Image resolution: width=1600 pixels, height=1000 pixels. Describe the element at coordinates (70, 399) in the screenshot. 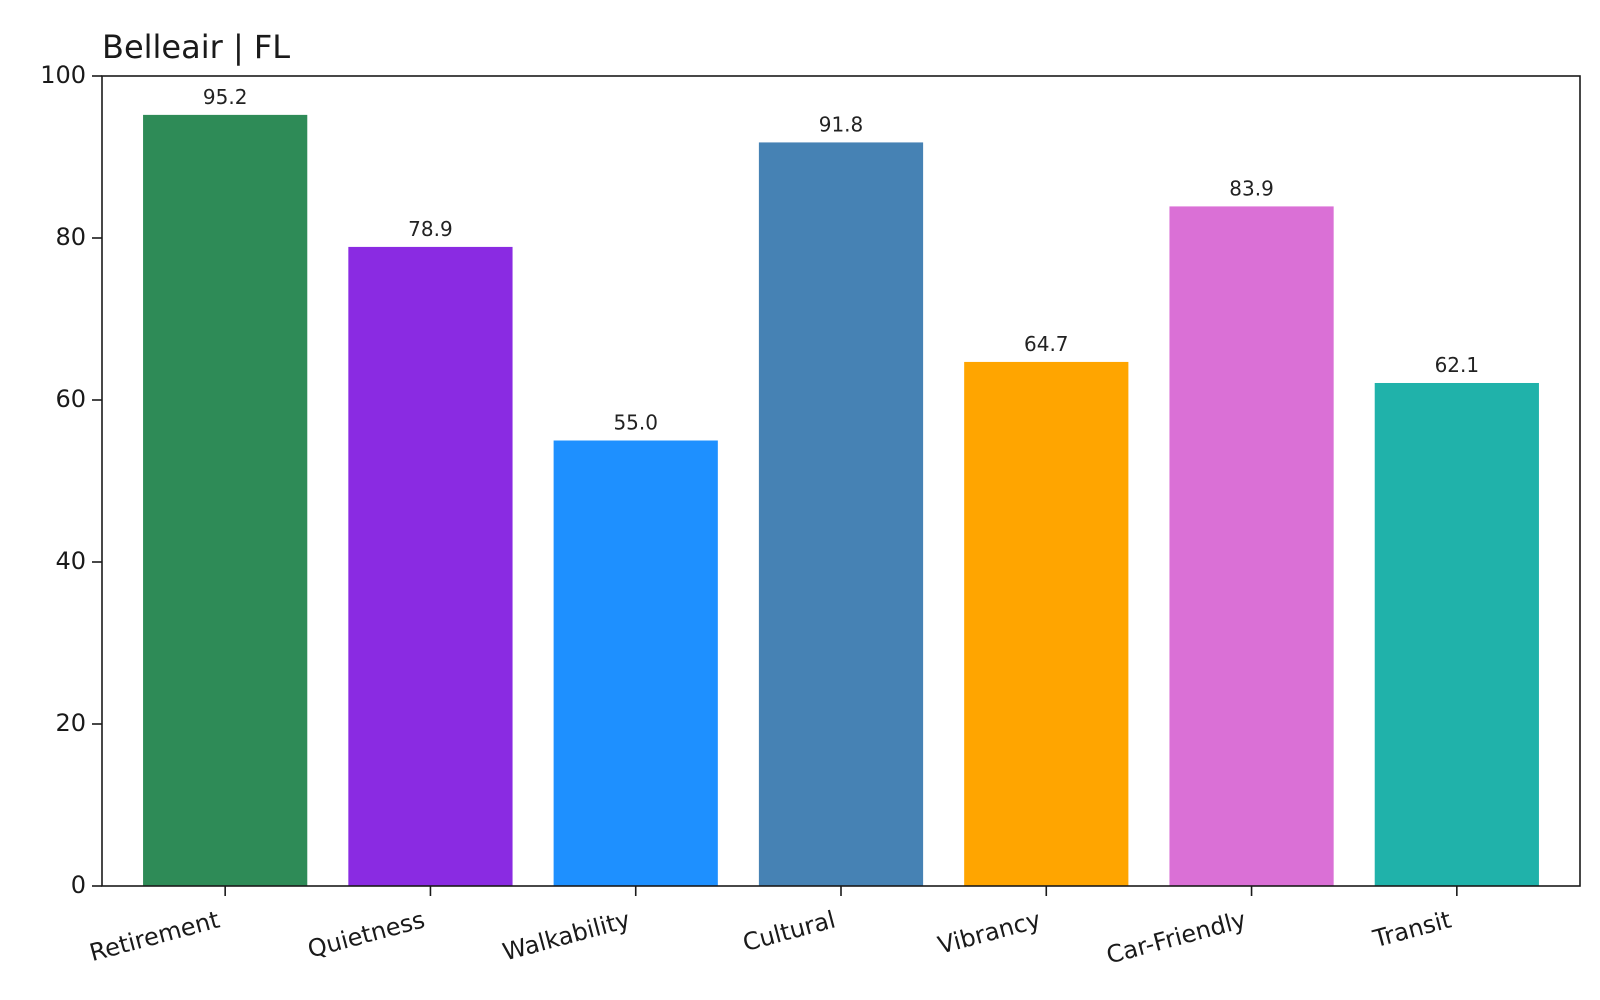

I see `y-tick-label: 60` at that location.